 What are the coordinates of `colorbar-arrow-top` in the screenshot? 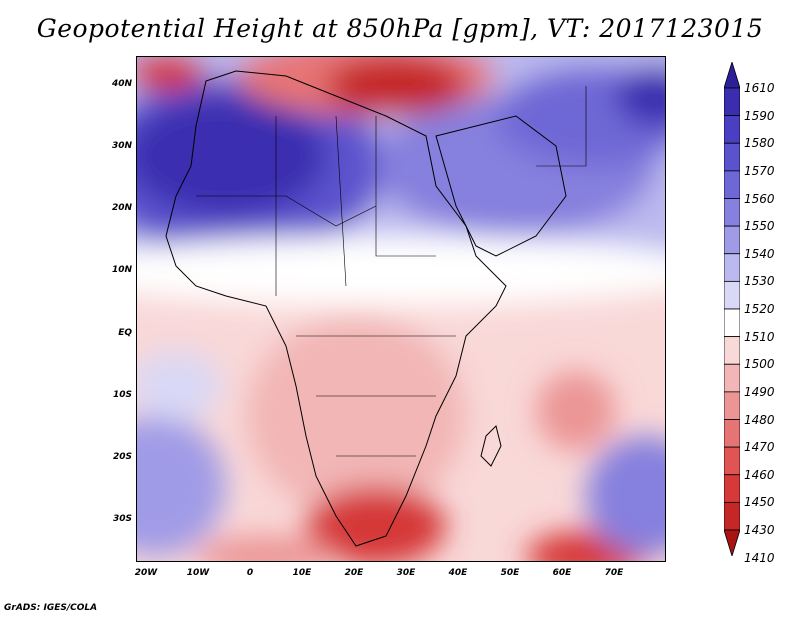 It's located at (732, 75).